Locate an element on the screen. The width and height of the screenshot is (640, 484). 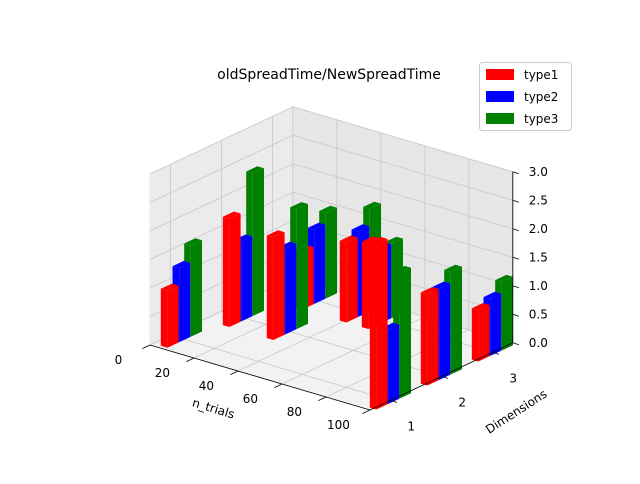
x-axis-label: n_trials is located at coordinates (214, 409).